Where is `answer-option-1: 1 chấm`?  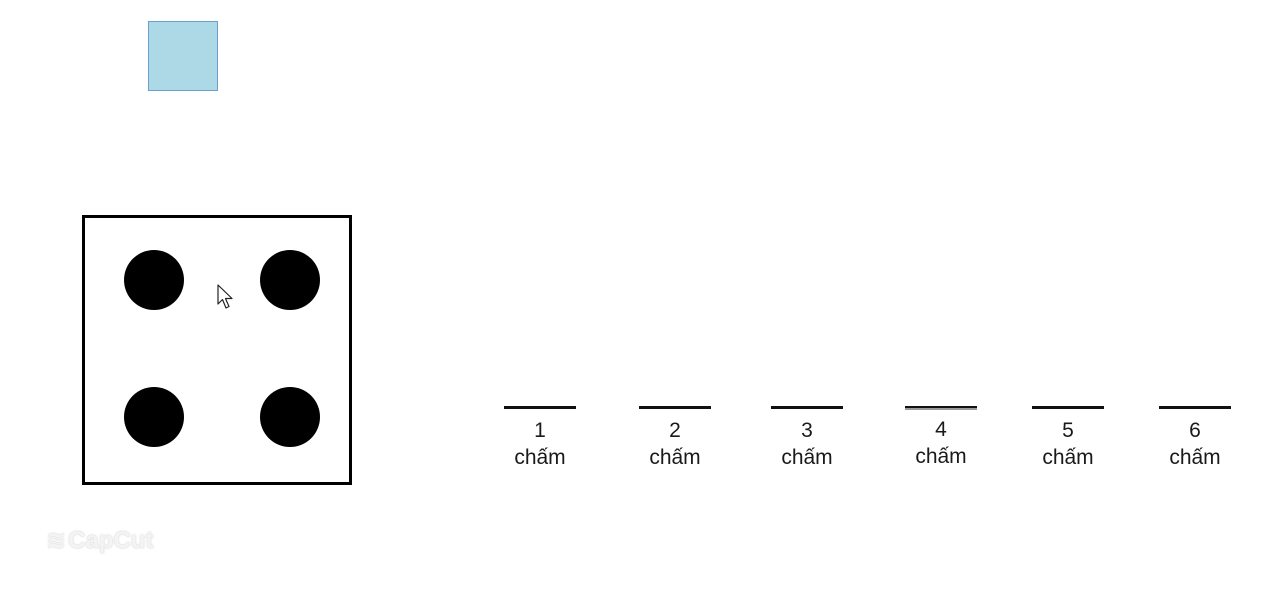 answer-option-1: 1 chấm is located at coordinates (540, 439).